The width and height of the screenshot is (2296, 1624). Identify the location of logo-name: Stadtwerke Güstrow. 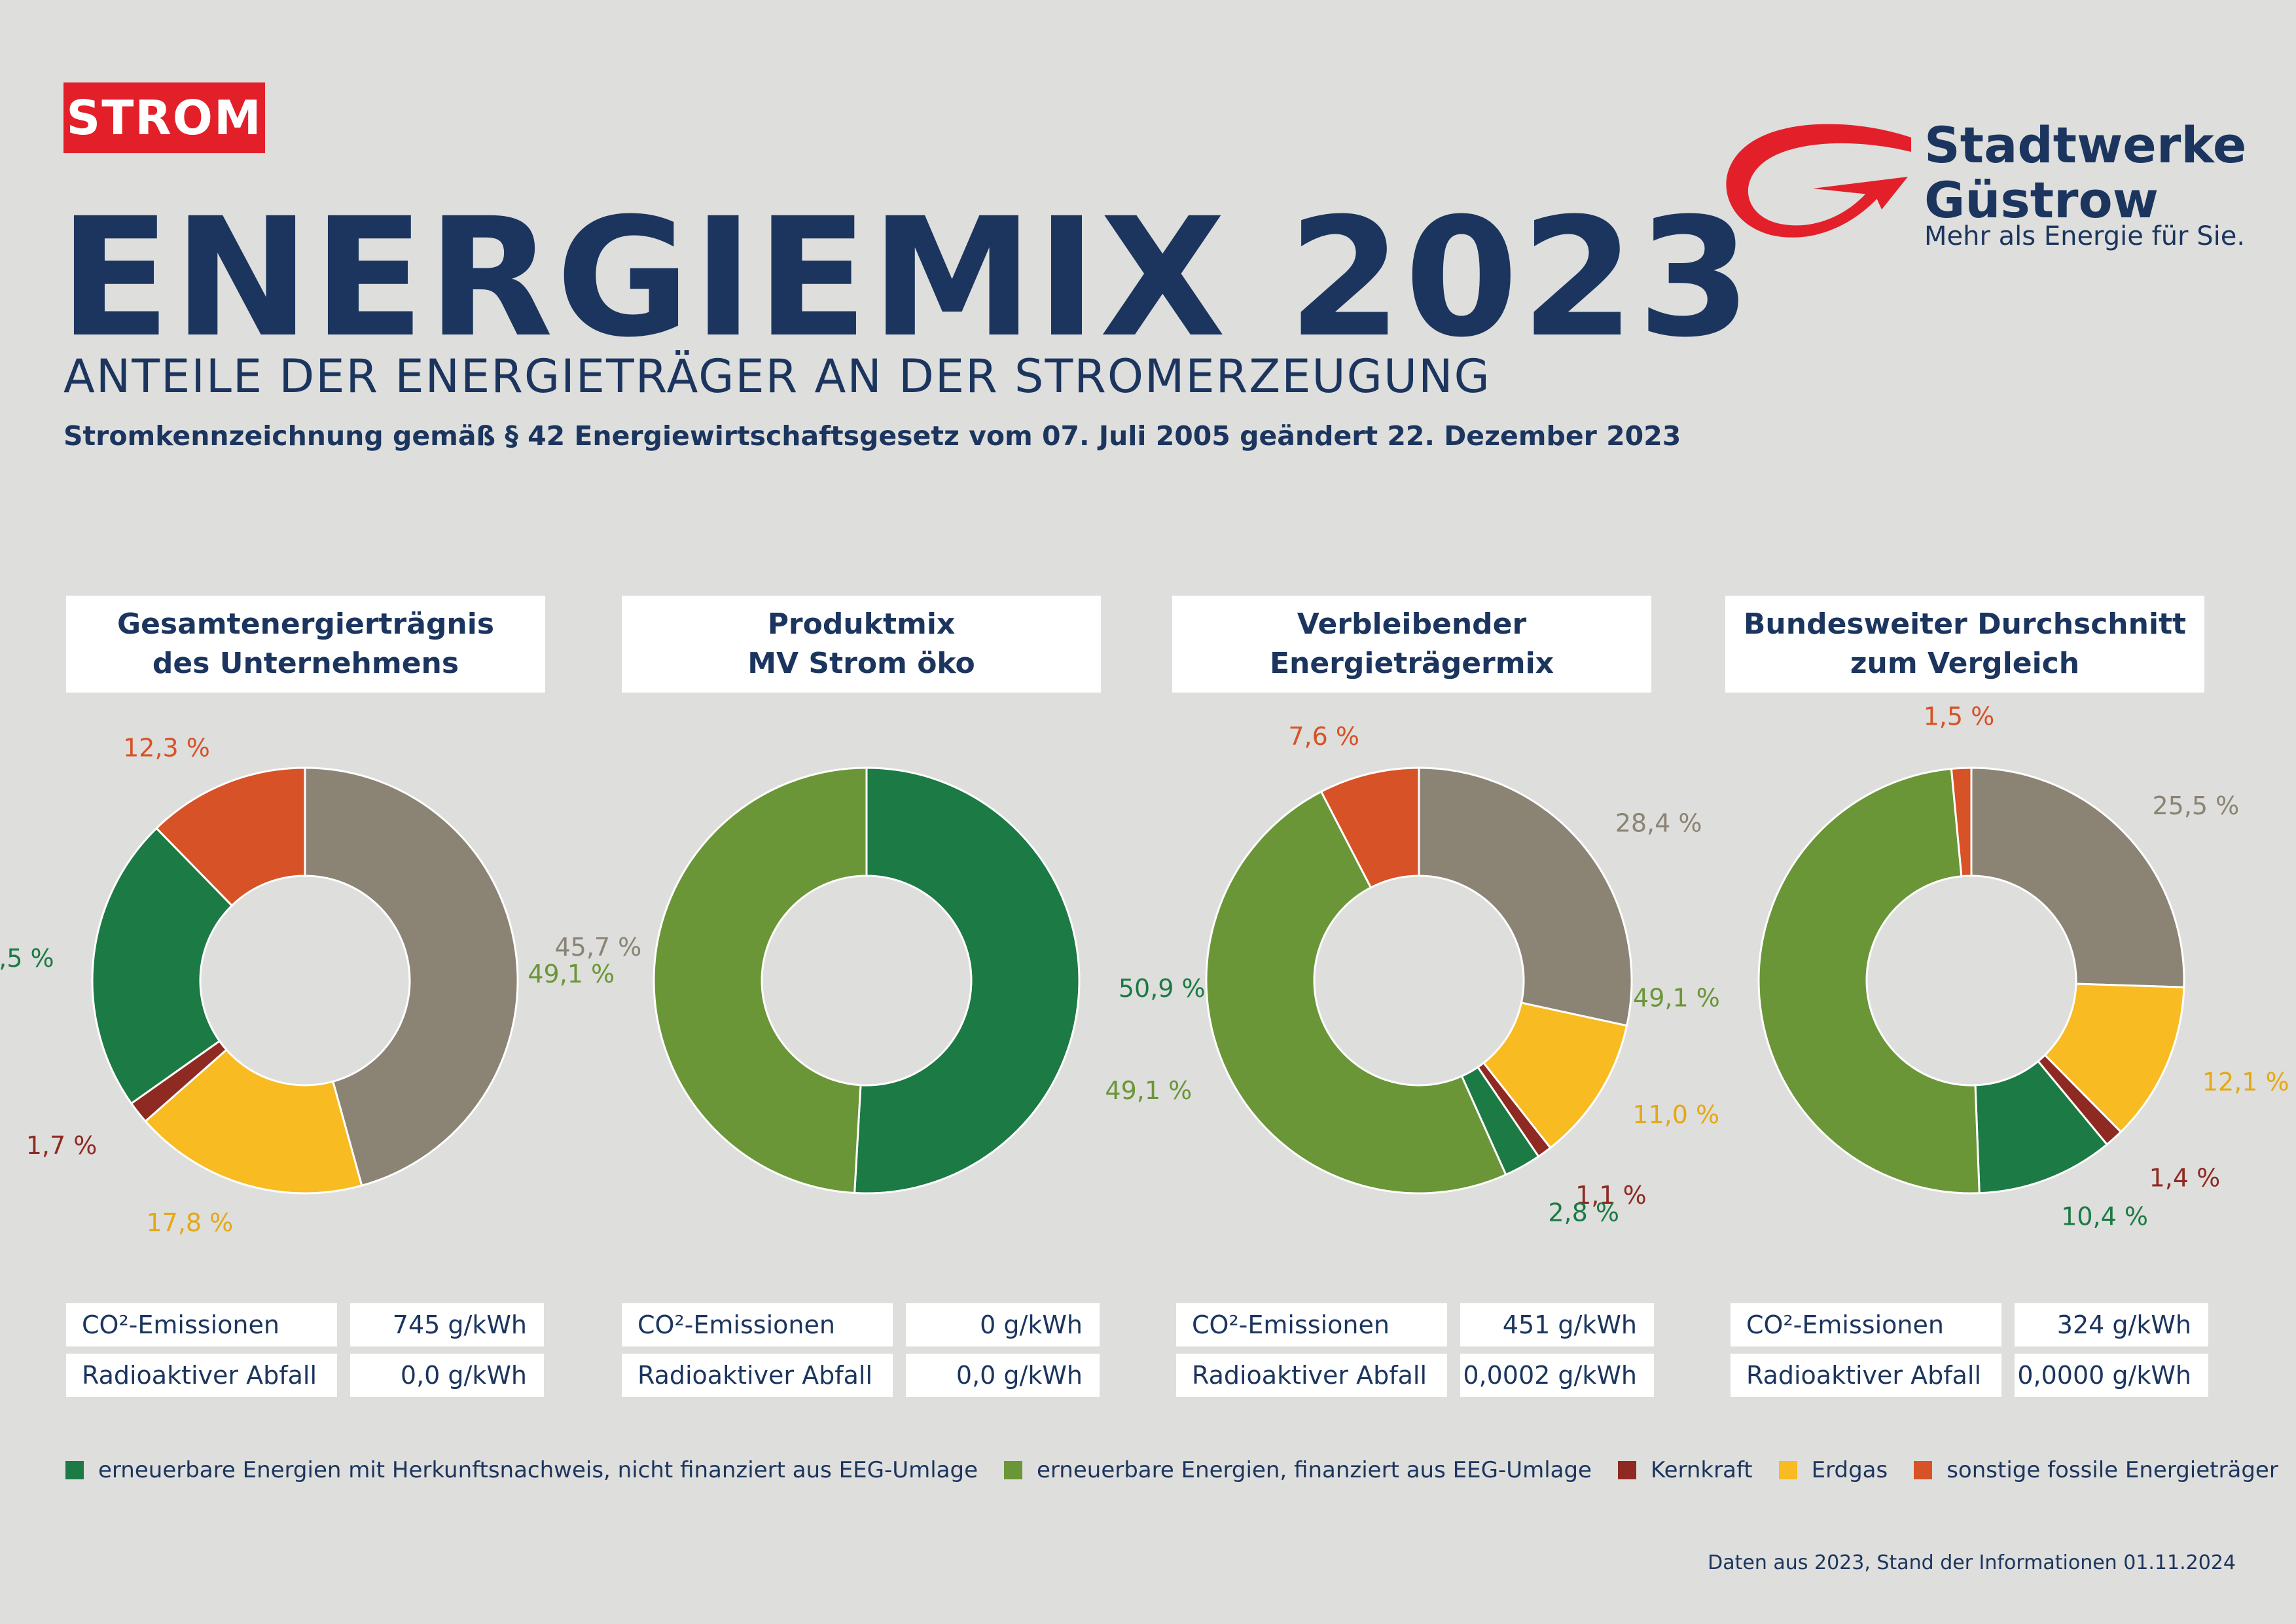
(2085, 173).